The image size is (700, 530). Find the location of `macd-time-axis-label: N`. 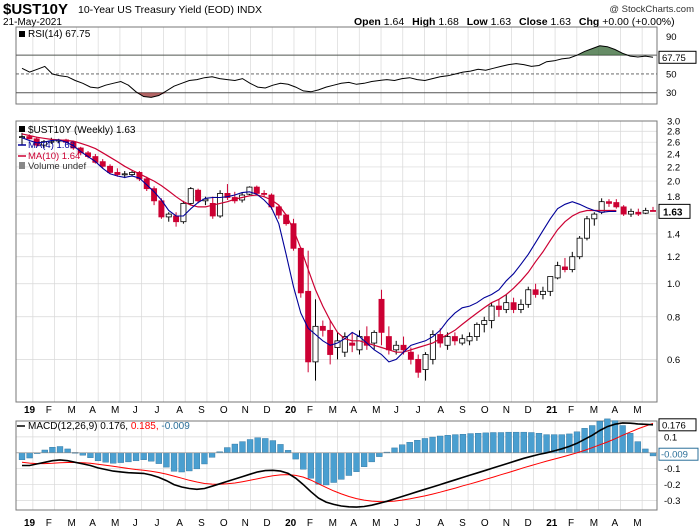

macd-time-axis-label: N is located at coordinates (245, 523).